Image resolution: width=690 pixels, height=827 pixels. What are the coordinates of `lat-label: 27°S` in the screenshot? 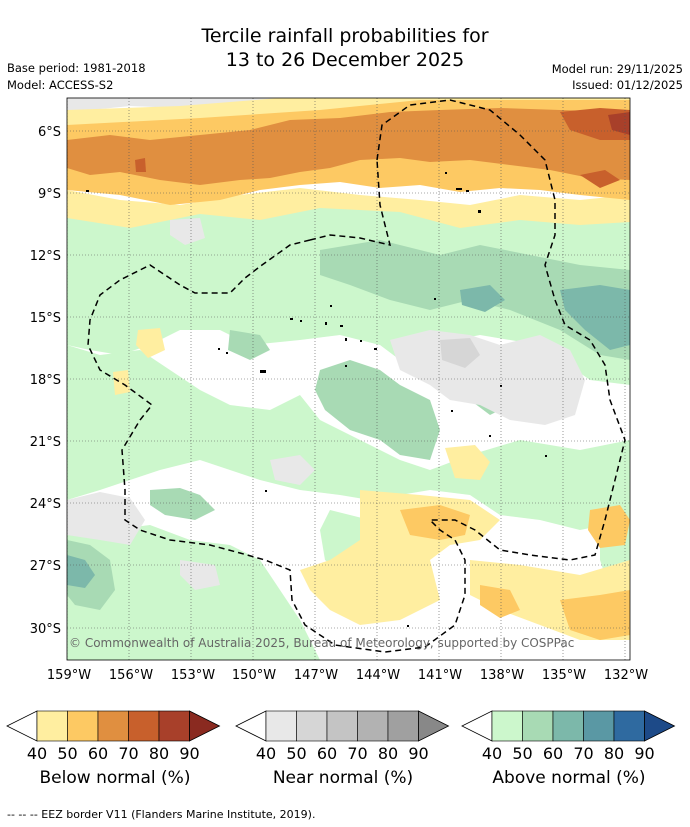 It's located at (45, 566).